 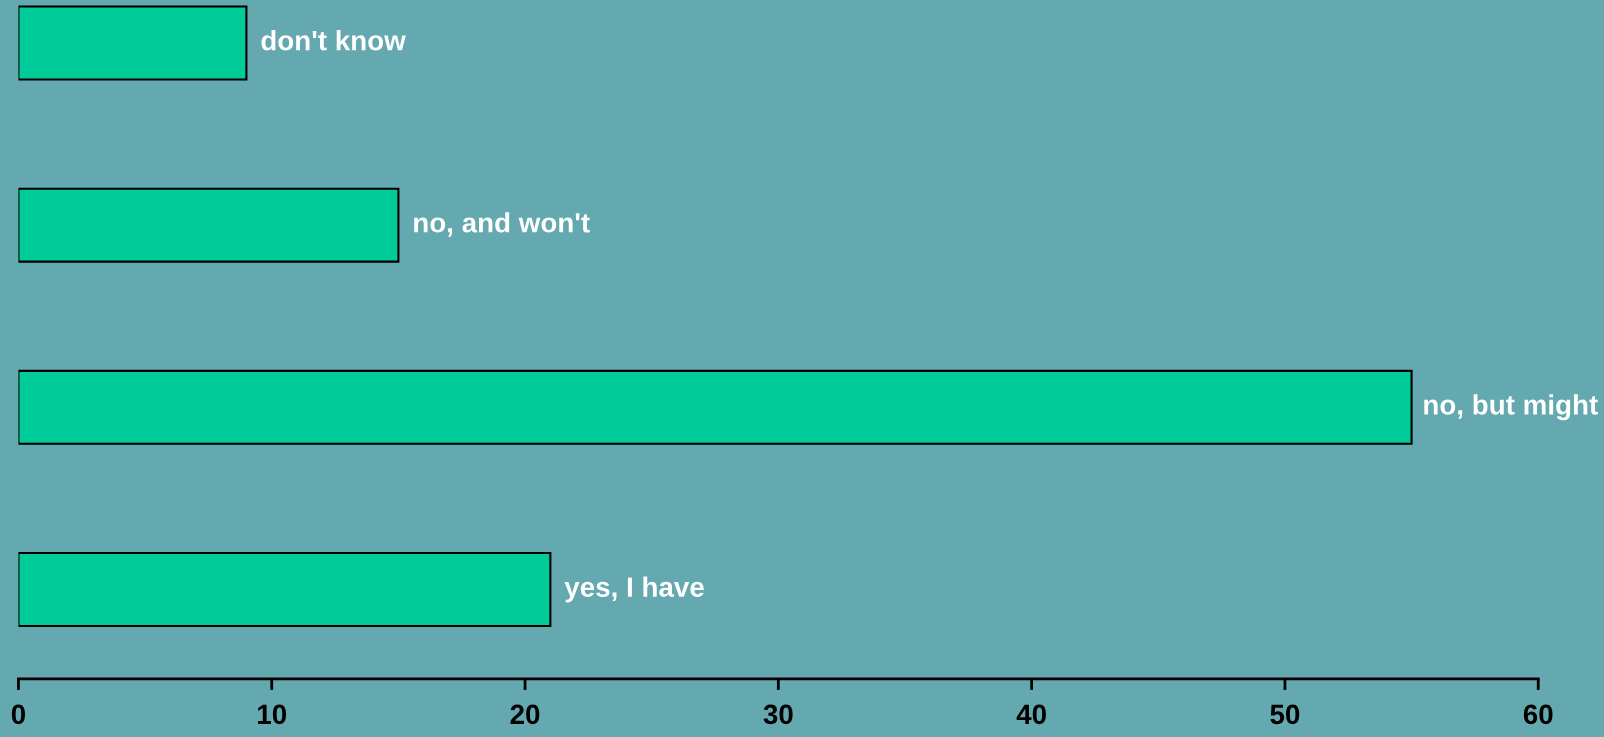 I want to click on y-tick-label: no, but might, so click(x=1511, y=407).